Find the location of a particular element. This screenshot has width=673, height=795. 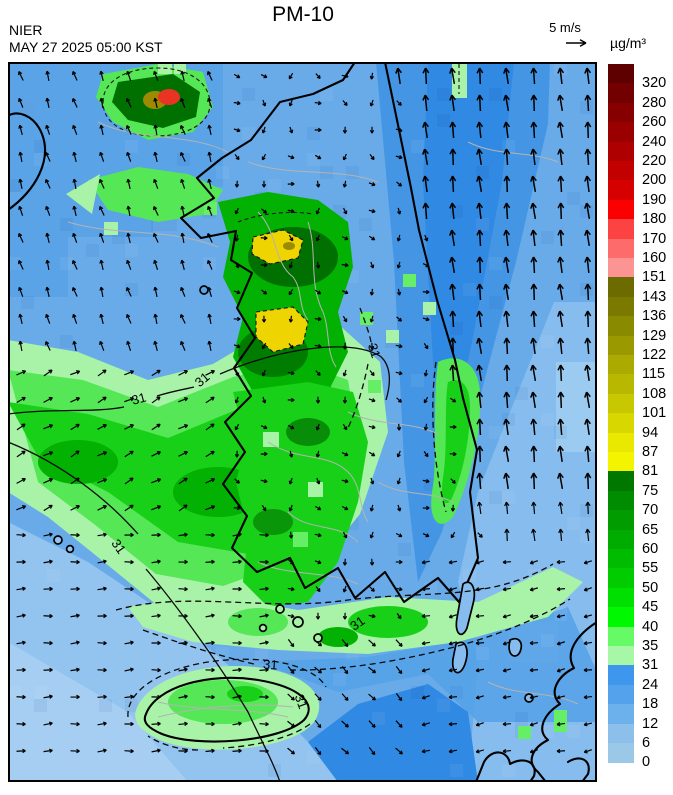

colorbar-tick-label: 280 is located at coordinates (654, 102).